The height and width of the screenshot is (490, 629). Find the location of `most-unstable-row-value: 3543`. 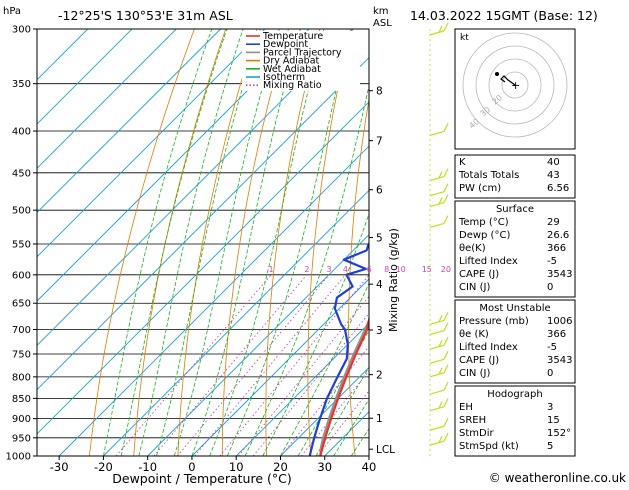

most-unstable-row-value: 3543 is located at coordinates (559, 360).